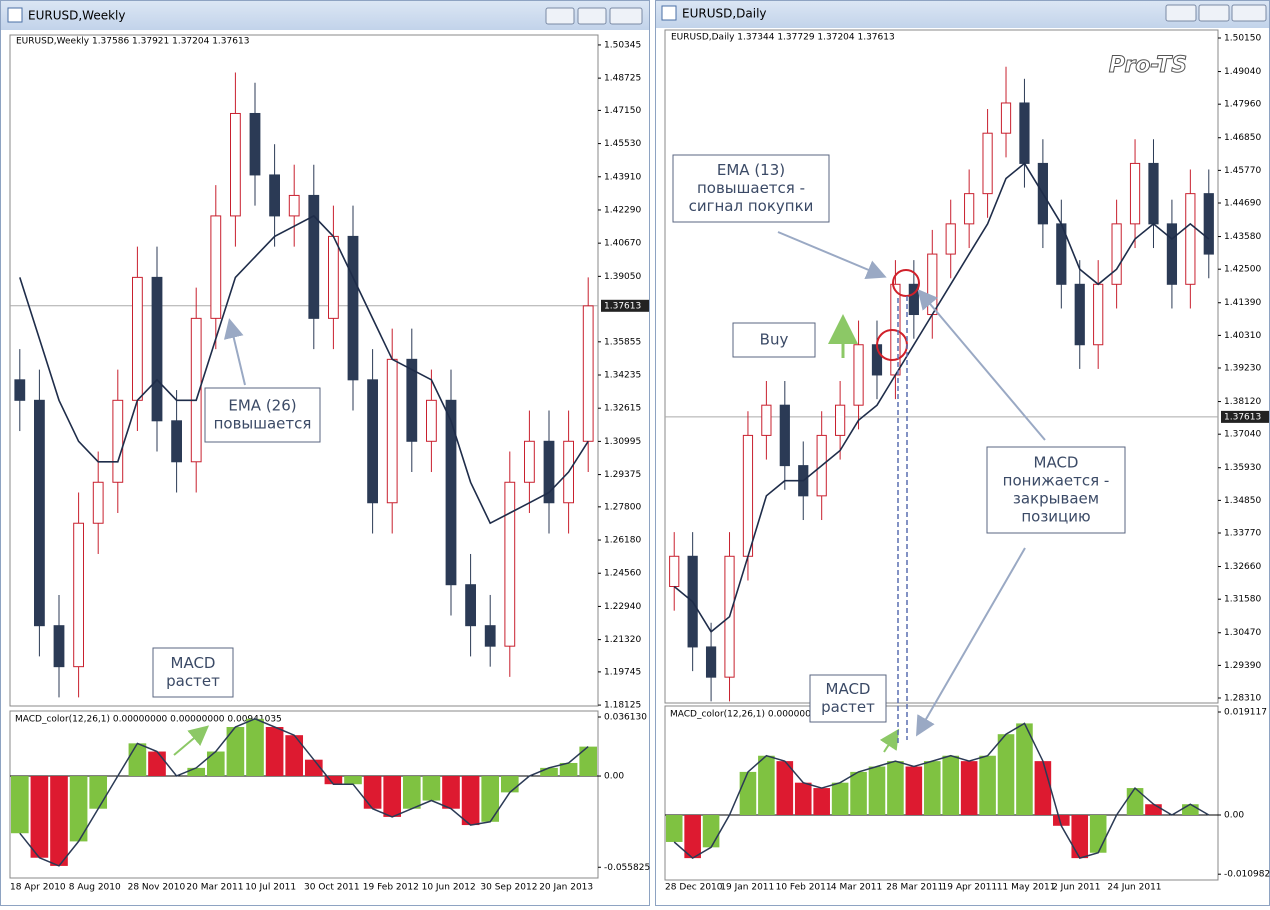  I want to click on window-title: EURUSD,Daily, so click(724, 14).